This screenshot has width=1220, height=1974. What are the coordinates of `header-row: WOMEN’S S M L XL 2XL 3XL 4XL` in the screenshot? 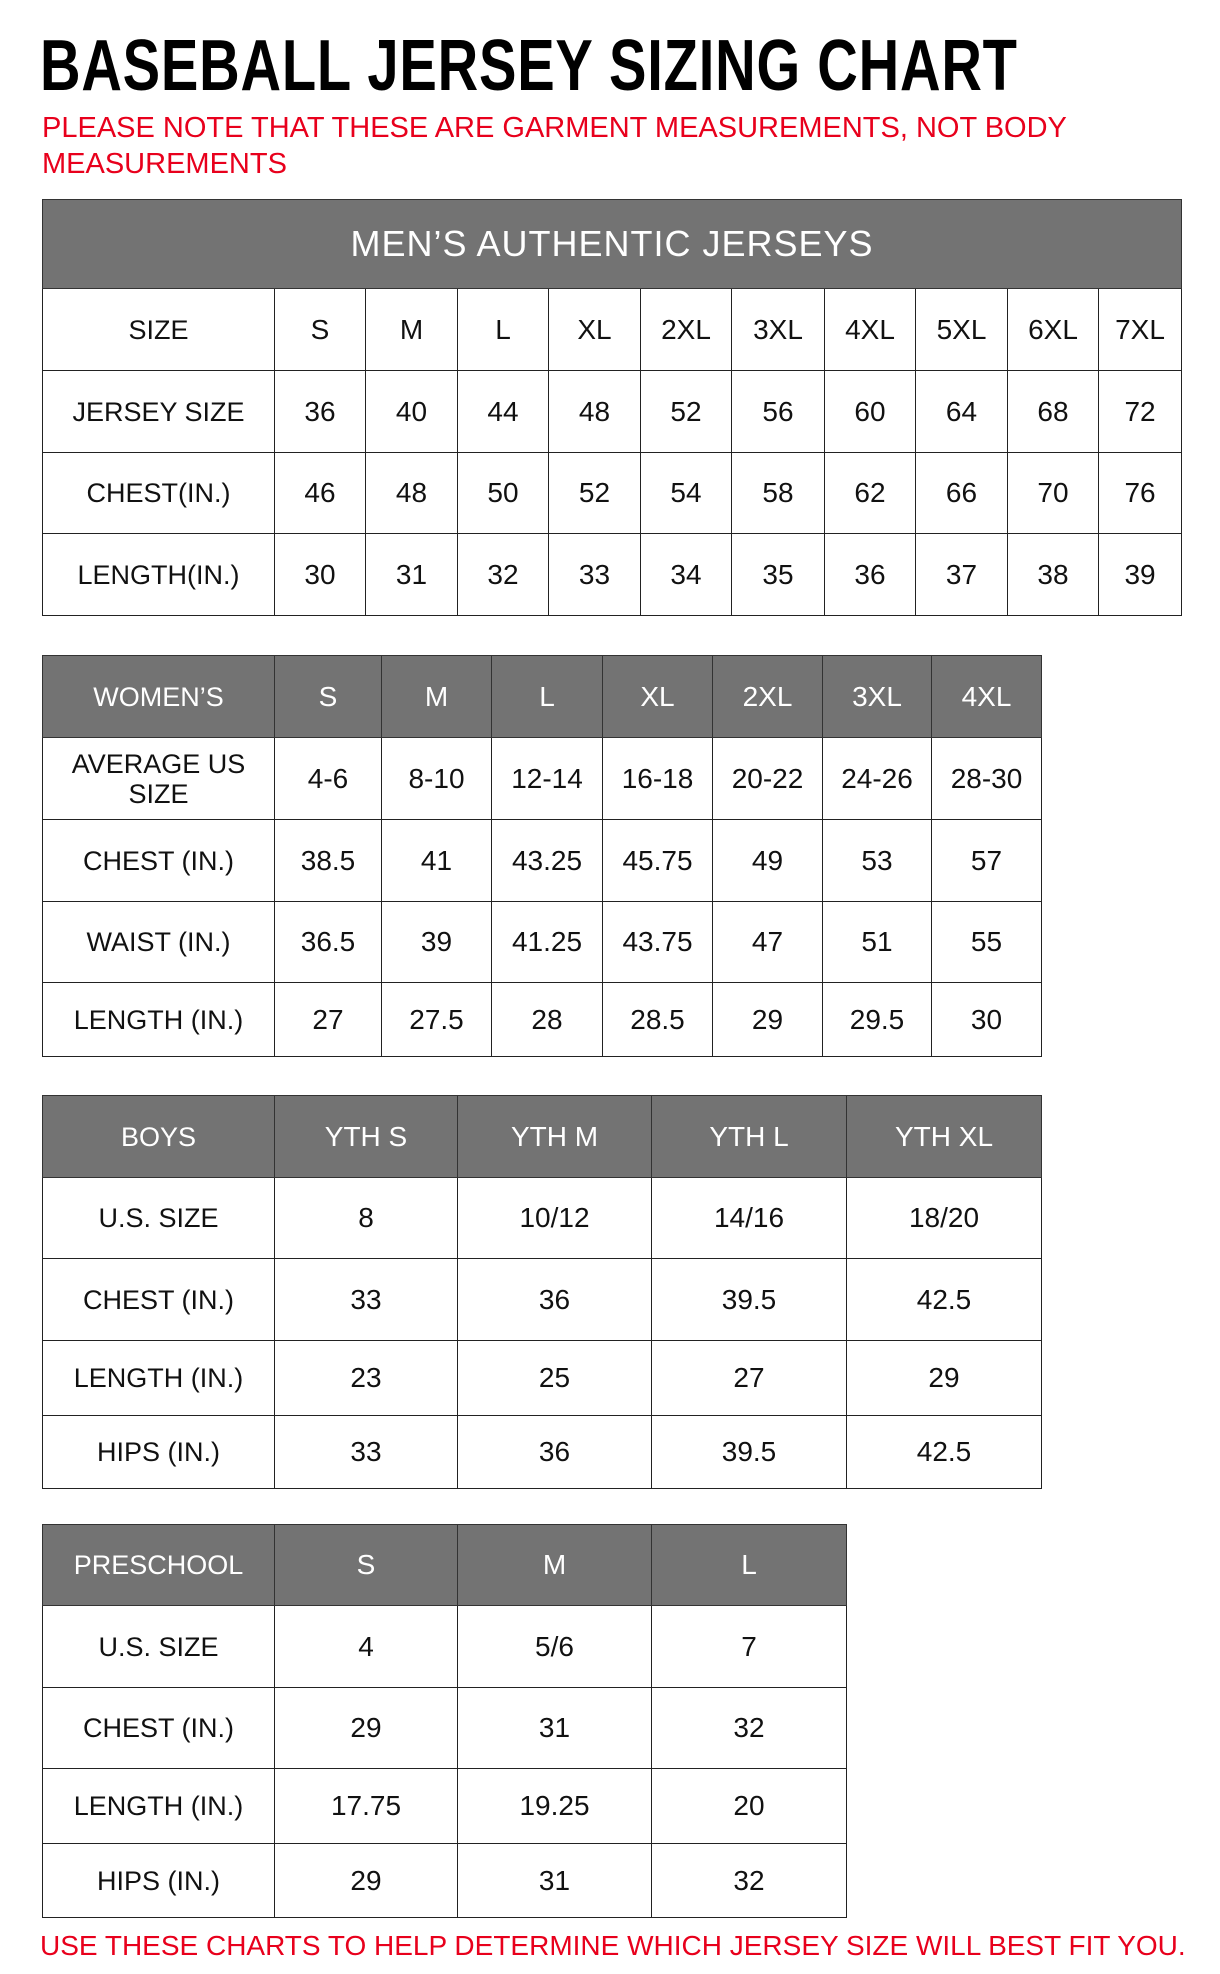 It's located at (542, 696).